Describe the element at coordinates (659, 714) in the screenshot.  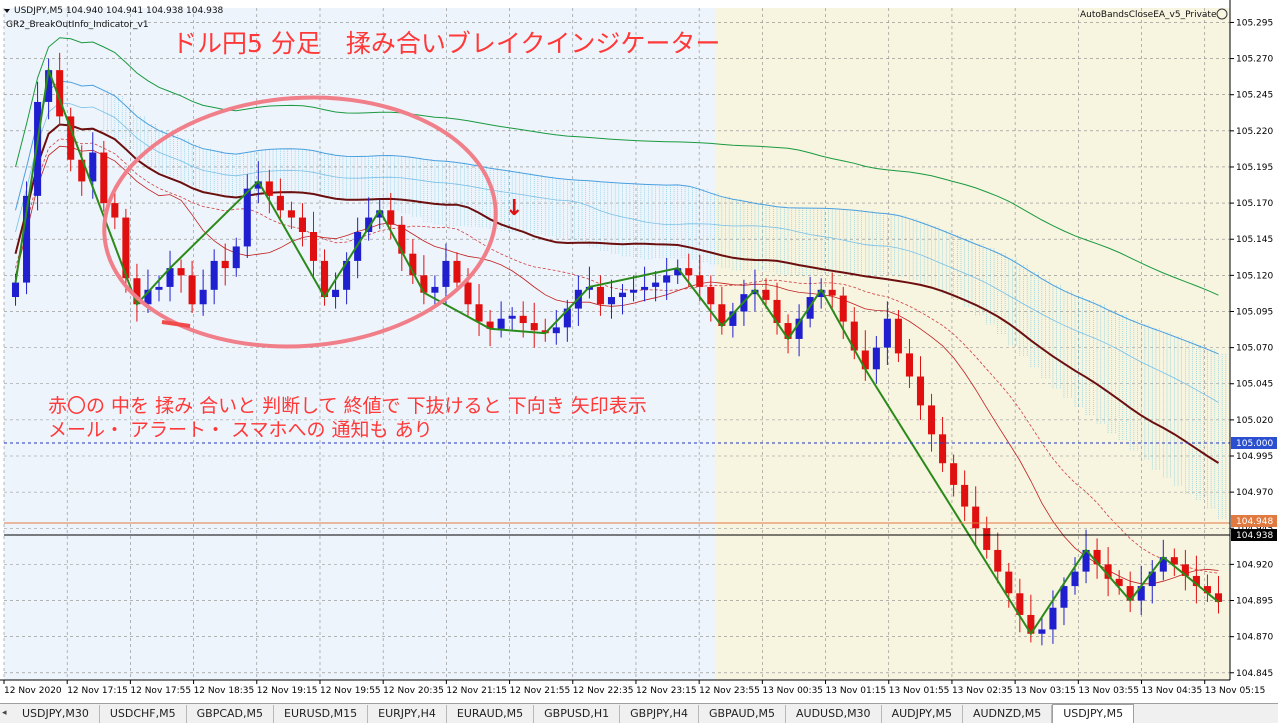
I see `tab-chart: GBPJPY,H4` at that location.